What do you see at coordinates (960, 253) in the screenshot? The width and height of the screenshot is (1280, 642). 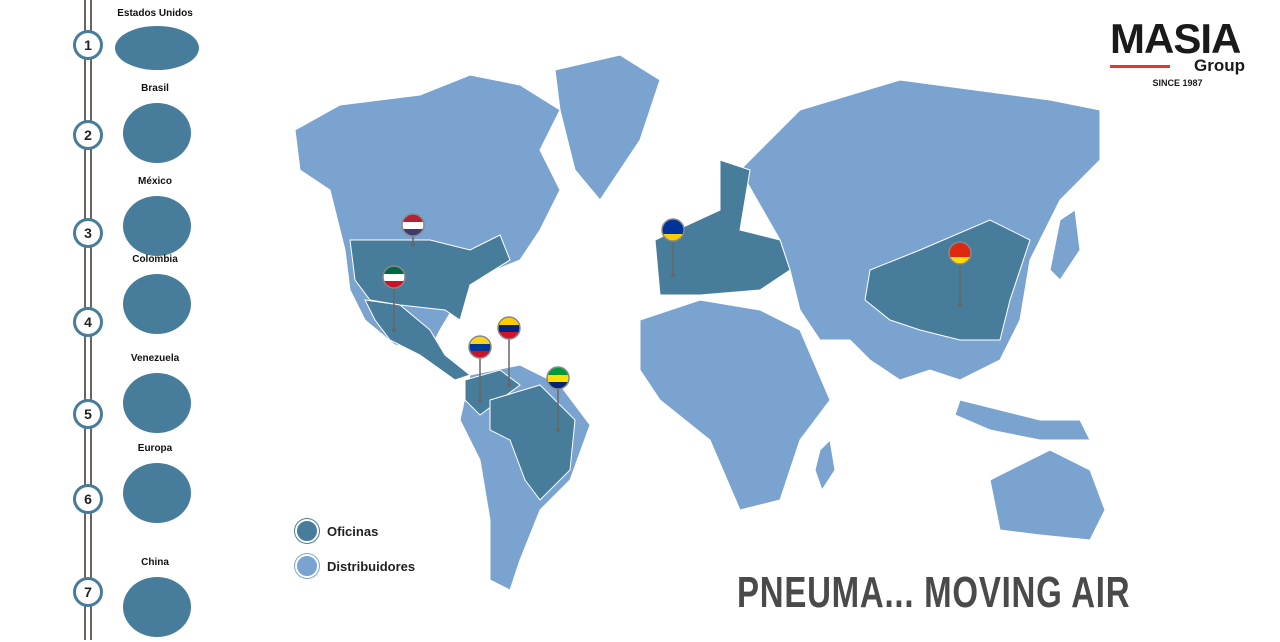 I see `china-flag-icon` at bounding box center [960, 253].